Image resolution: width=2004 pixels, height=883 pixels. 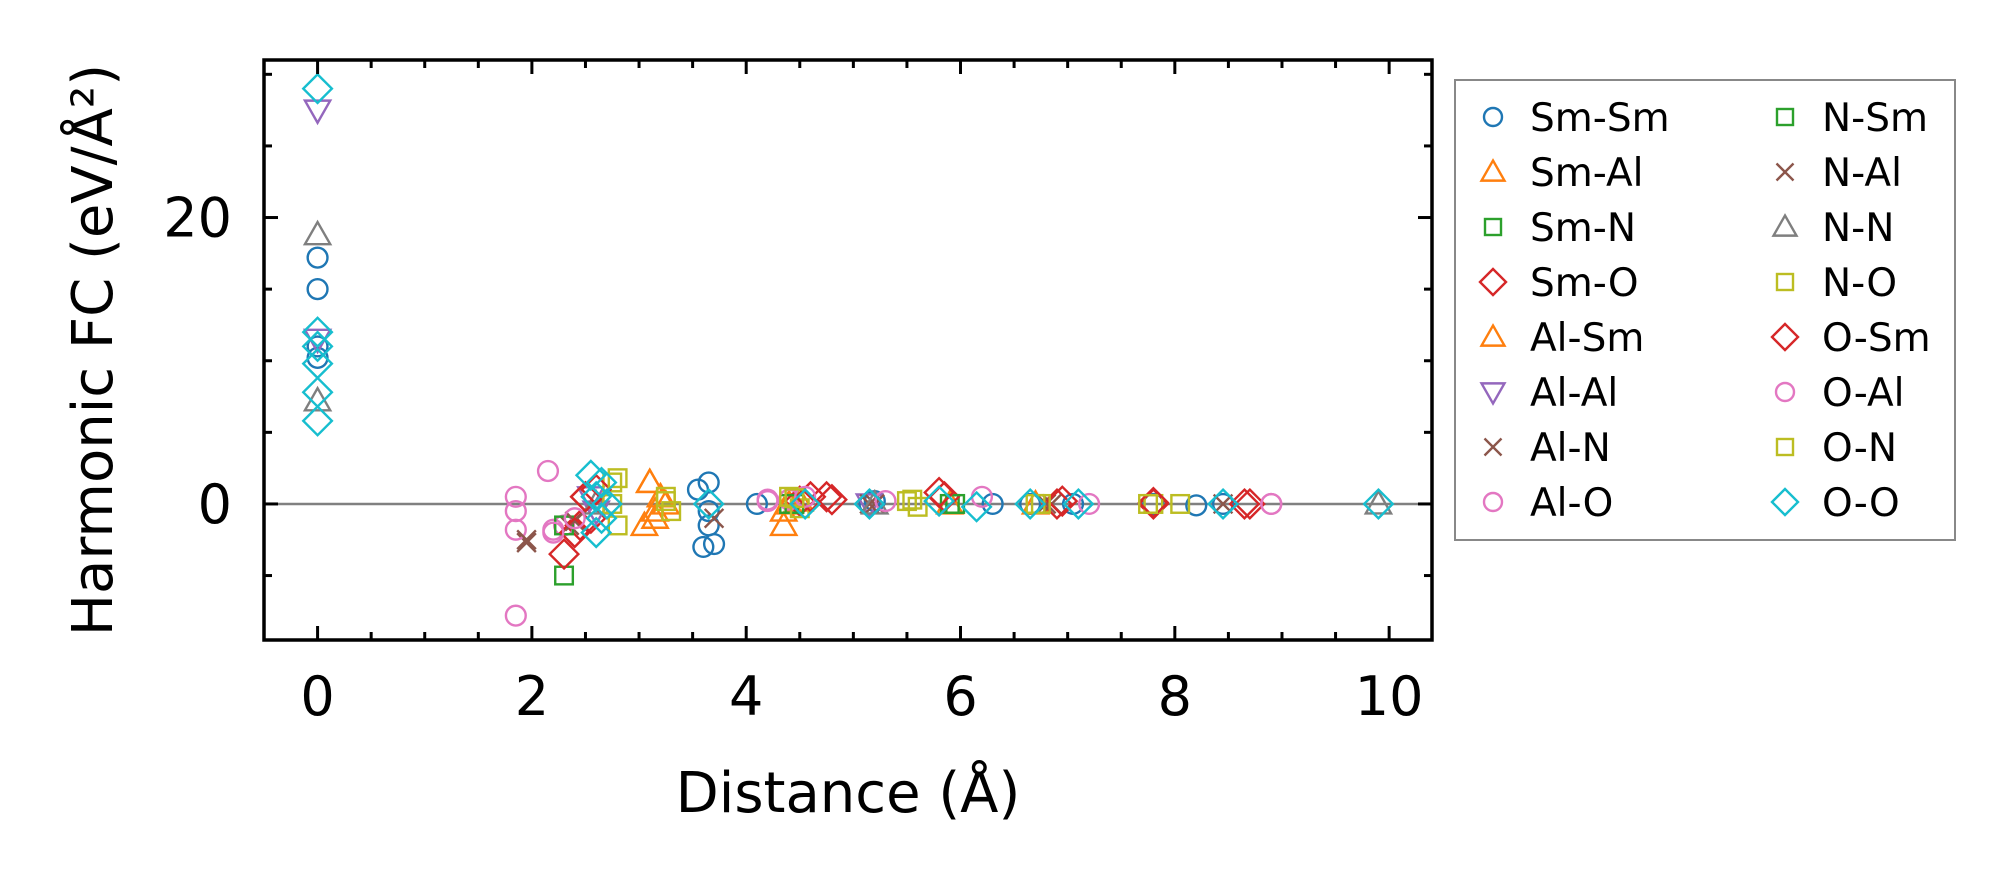 I want to click on legend-item-al-n: Al-N, so click(x=1547, y=448).